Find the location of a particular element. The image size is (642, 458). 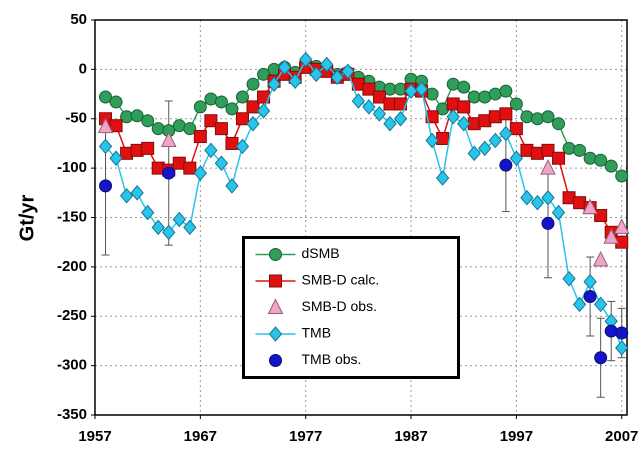

x-tick-label: 1987 is located at coordinates (410, 436).